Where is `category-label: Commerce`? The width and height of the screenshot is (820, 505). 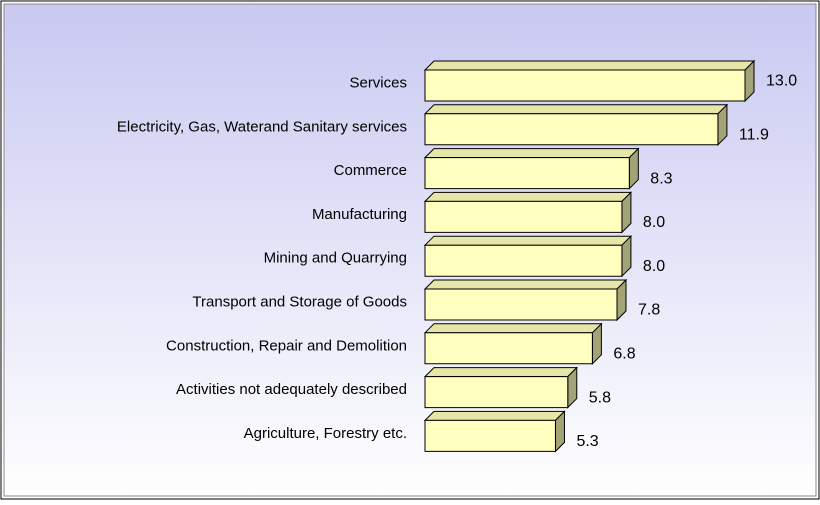 category-label: Commerce is located at coordinates (370, 170).